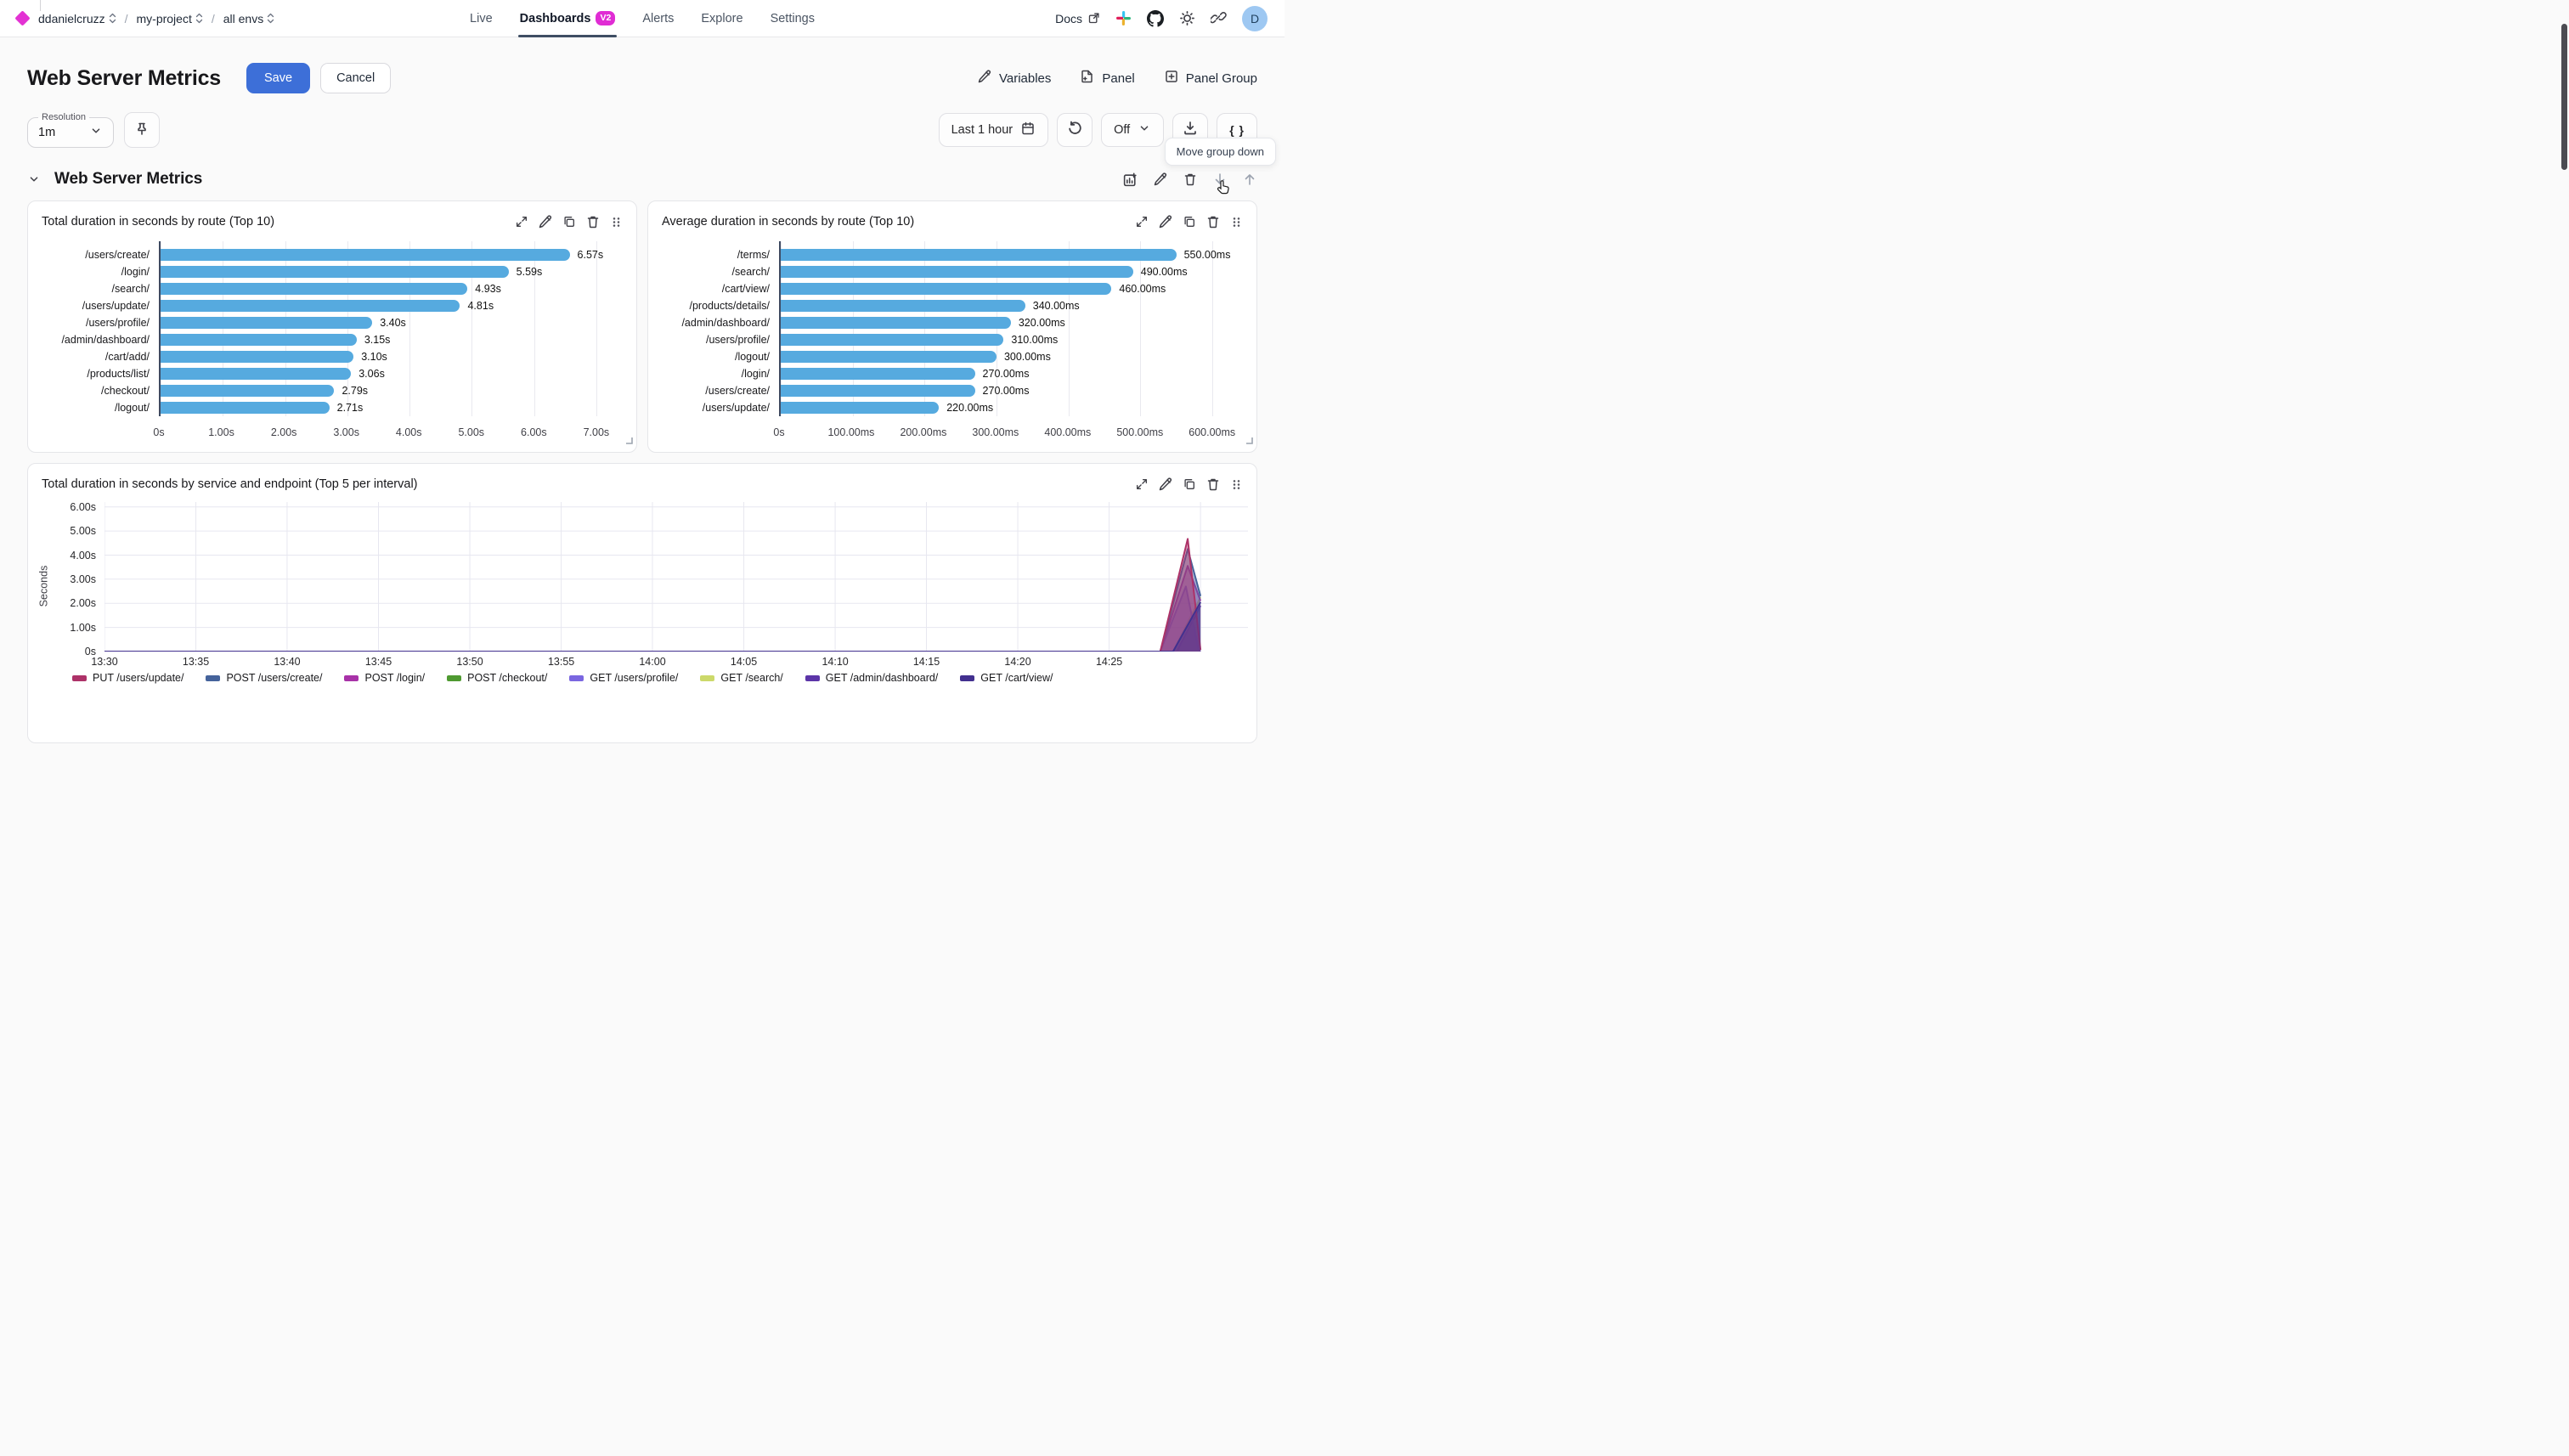  Describe the element at coordinates (1014, 78) in the screenshot. I see `variables-button: Variables` at that location.